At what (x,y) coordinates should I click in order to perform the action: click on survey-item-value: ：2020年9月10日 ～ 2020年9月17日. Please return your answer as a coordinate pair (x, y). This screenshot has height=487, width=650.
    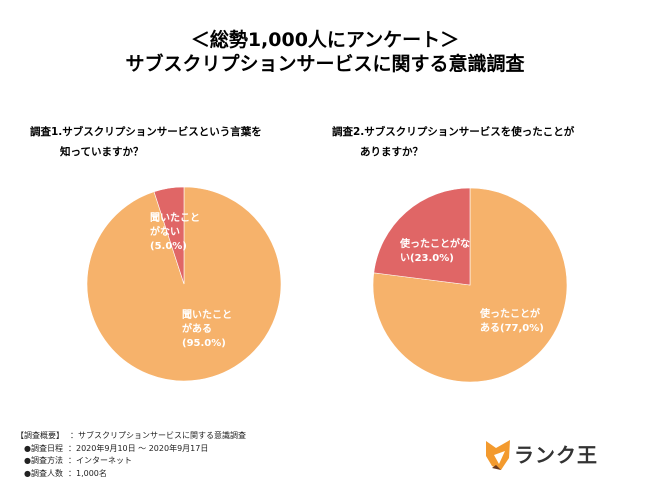
    Looking at the image, I should click on (138, 448).